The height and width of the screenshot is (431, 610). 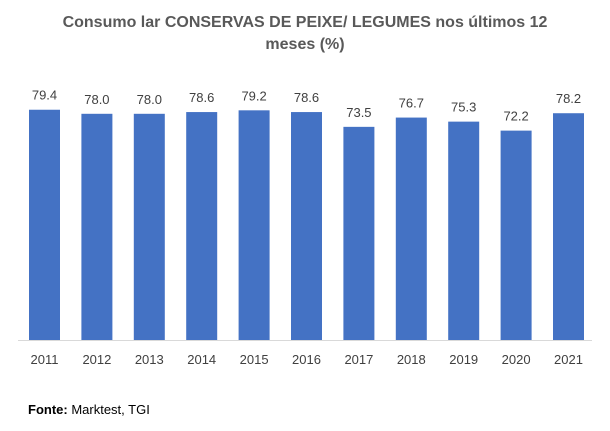 I want to click on data-label-2016: 78.6, so click(x=306, y=97).